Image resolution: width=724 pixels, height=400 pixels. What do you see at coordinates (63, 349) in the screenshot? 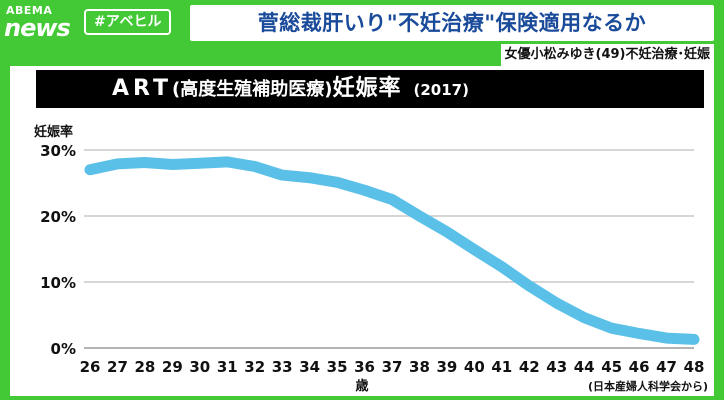
I see `y-tick-label: 0%` at bounding box center [63, 349].